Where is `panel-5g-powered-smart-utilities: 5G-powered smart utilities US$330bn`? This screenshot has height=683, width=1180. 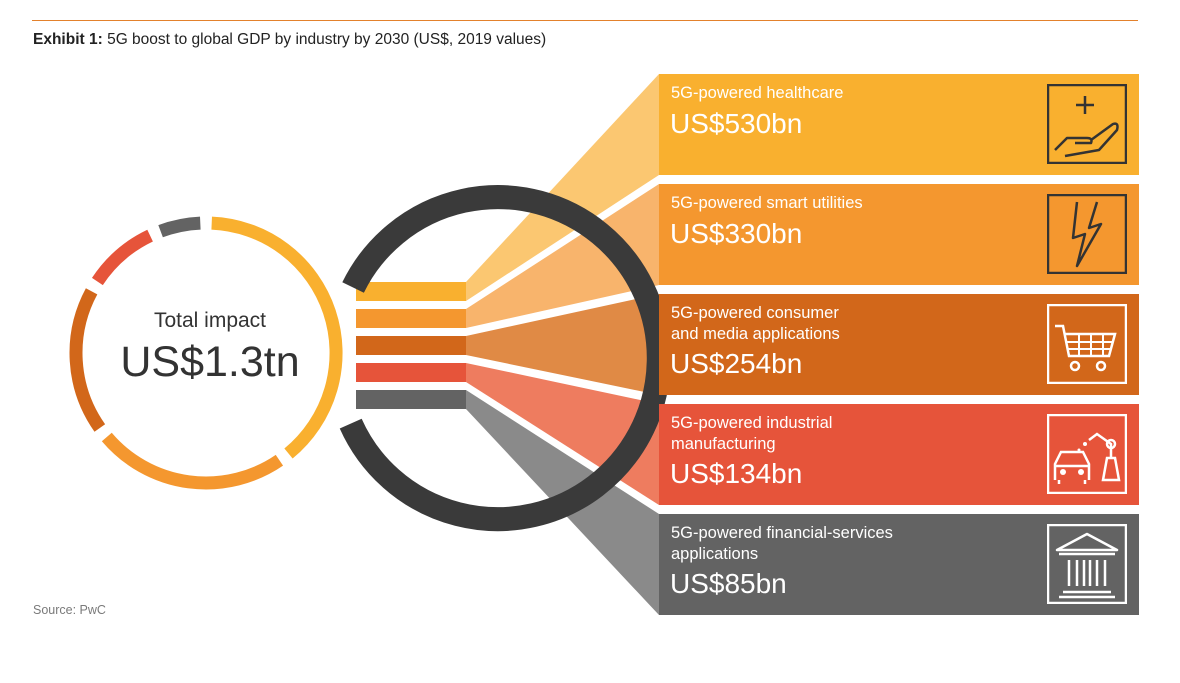
panel-5g-powered-smart-utilities: 5G-powered smart utilities US$330bn is located at coordinates (899, 234).